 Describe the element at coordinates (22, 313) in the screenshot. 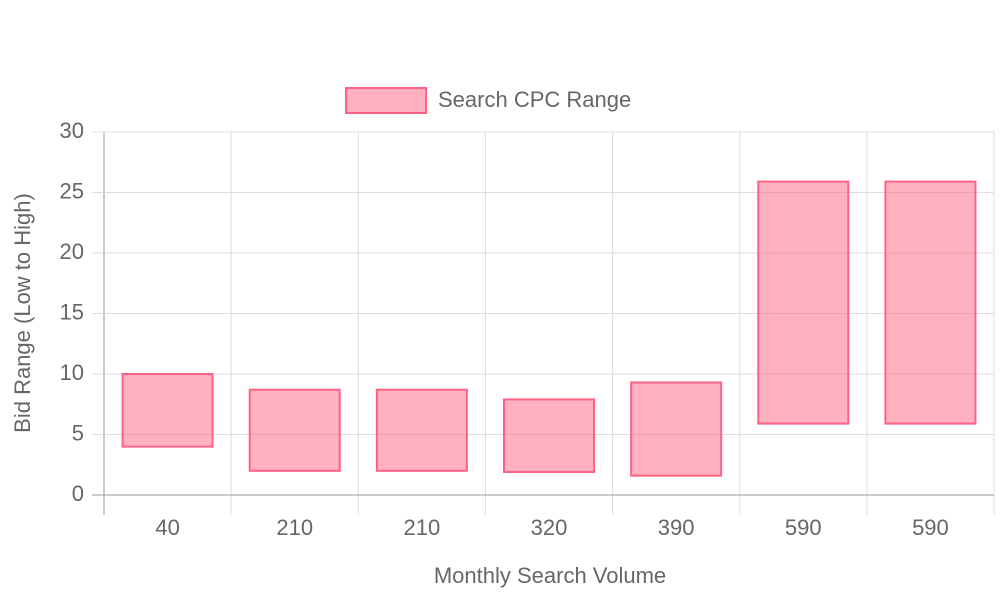

I see `y-axis-title: Bid Range (Low to High)` at that location.